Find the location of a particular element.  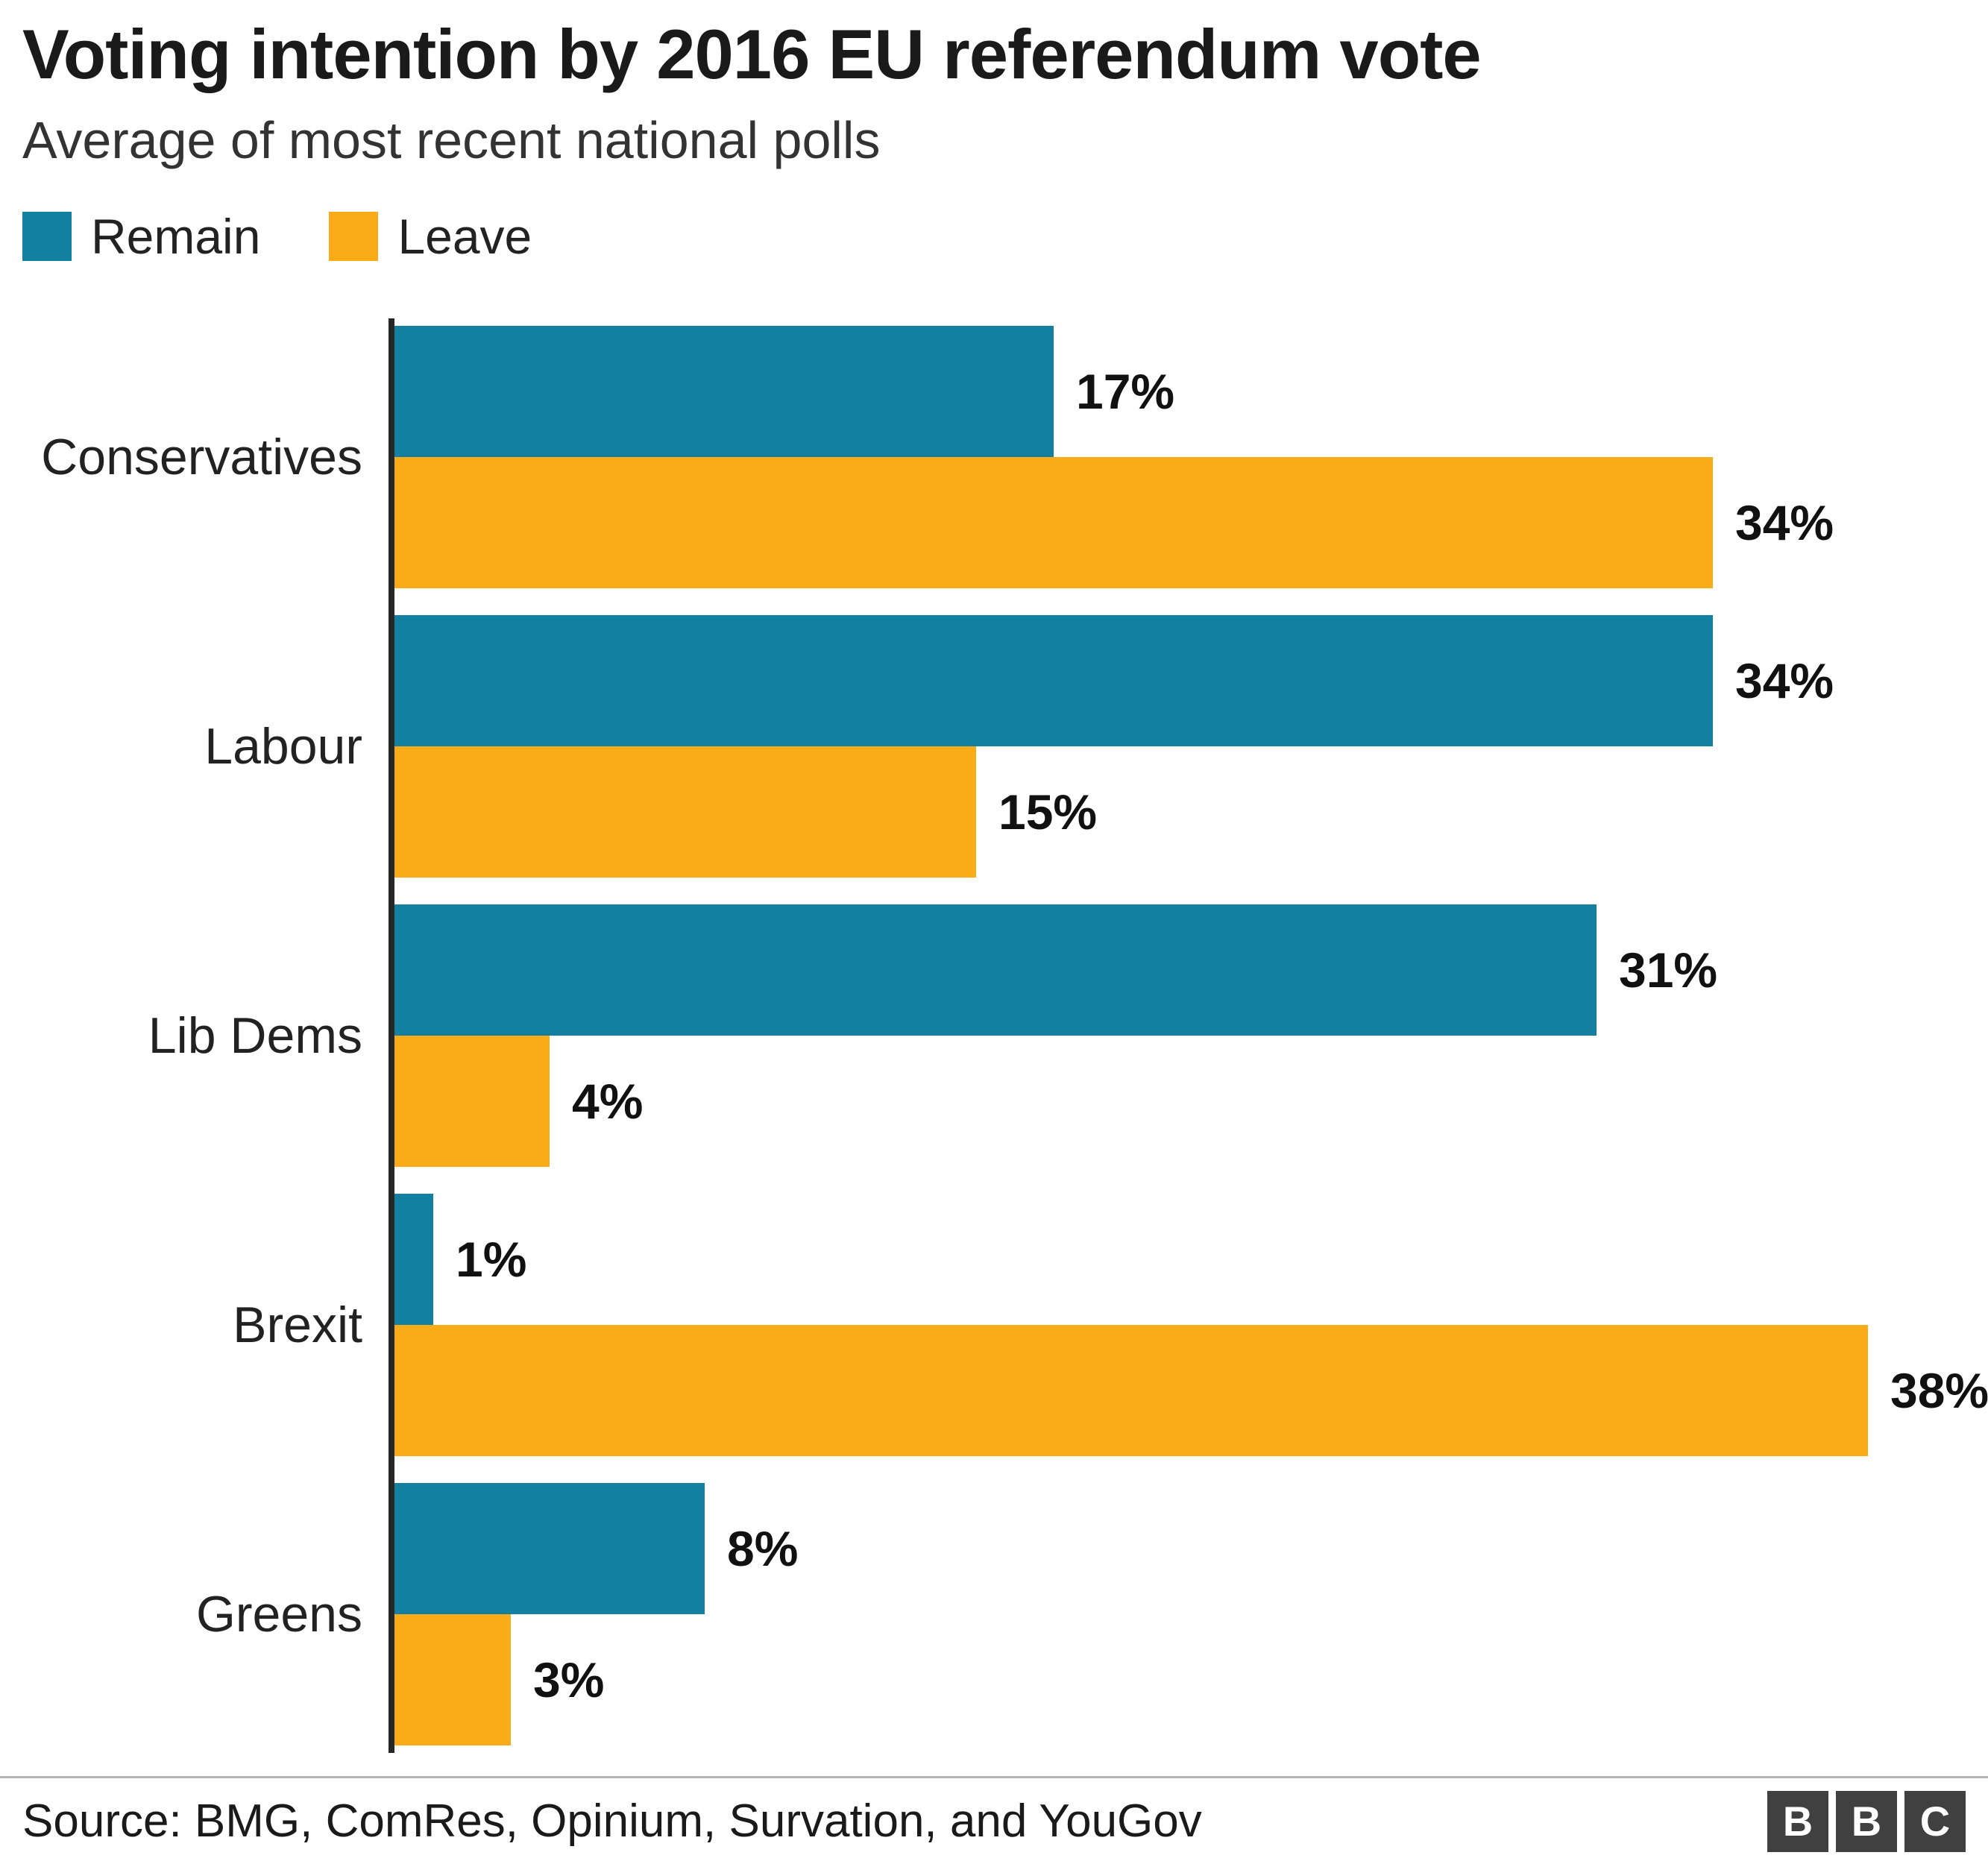

remain-swatch-icon is located at coordinates (47, 236).